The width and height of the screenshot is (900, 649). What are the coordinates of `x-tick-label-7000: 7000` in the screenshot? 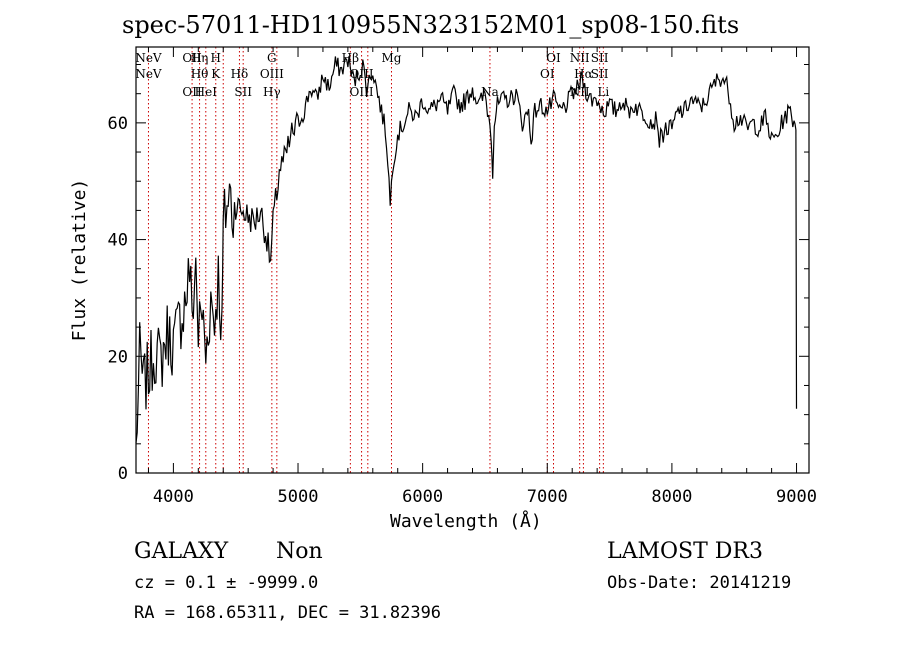 It's located at (547, 497).